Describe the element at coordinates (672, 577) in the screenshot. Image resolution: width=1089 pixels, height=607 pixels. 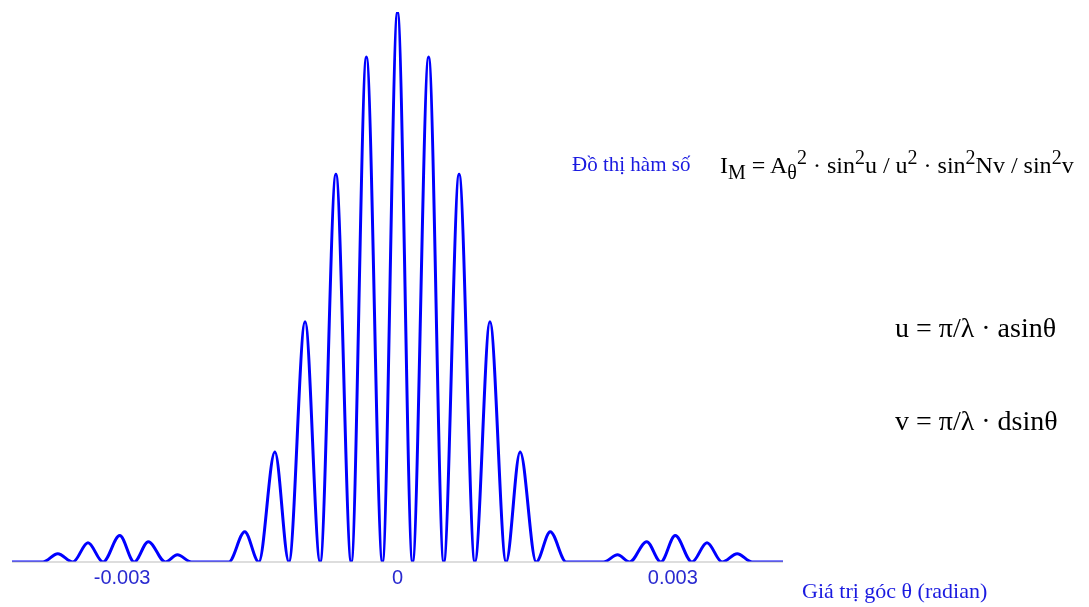
I see `x-tick-label: 0.003` at that location.